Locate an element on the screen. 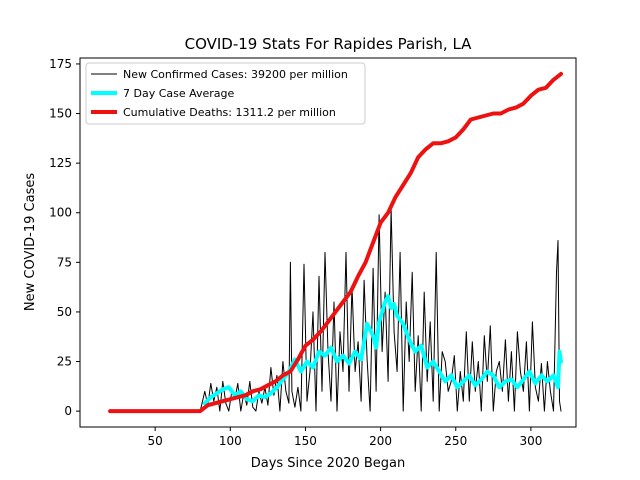 The image size is (640, 480). x-tick-label: 250 is located at coordinates (455, 441).